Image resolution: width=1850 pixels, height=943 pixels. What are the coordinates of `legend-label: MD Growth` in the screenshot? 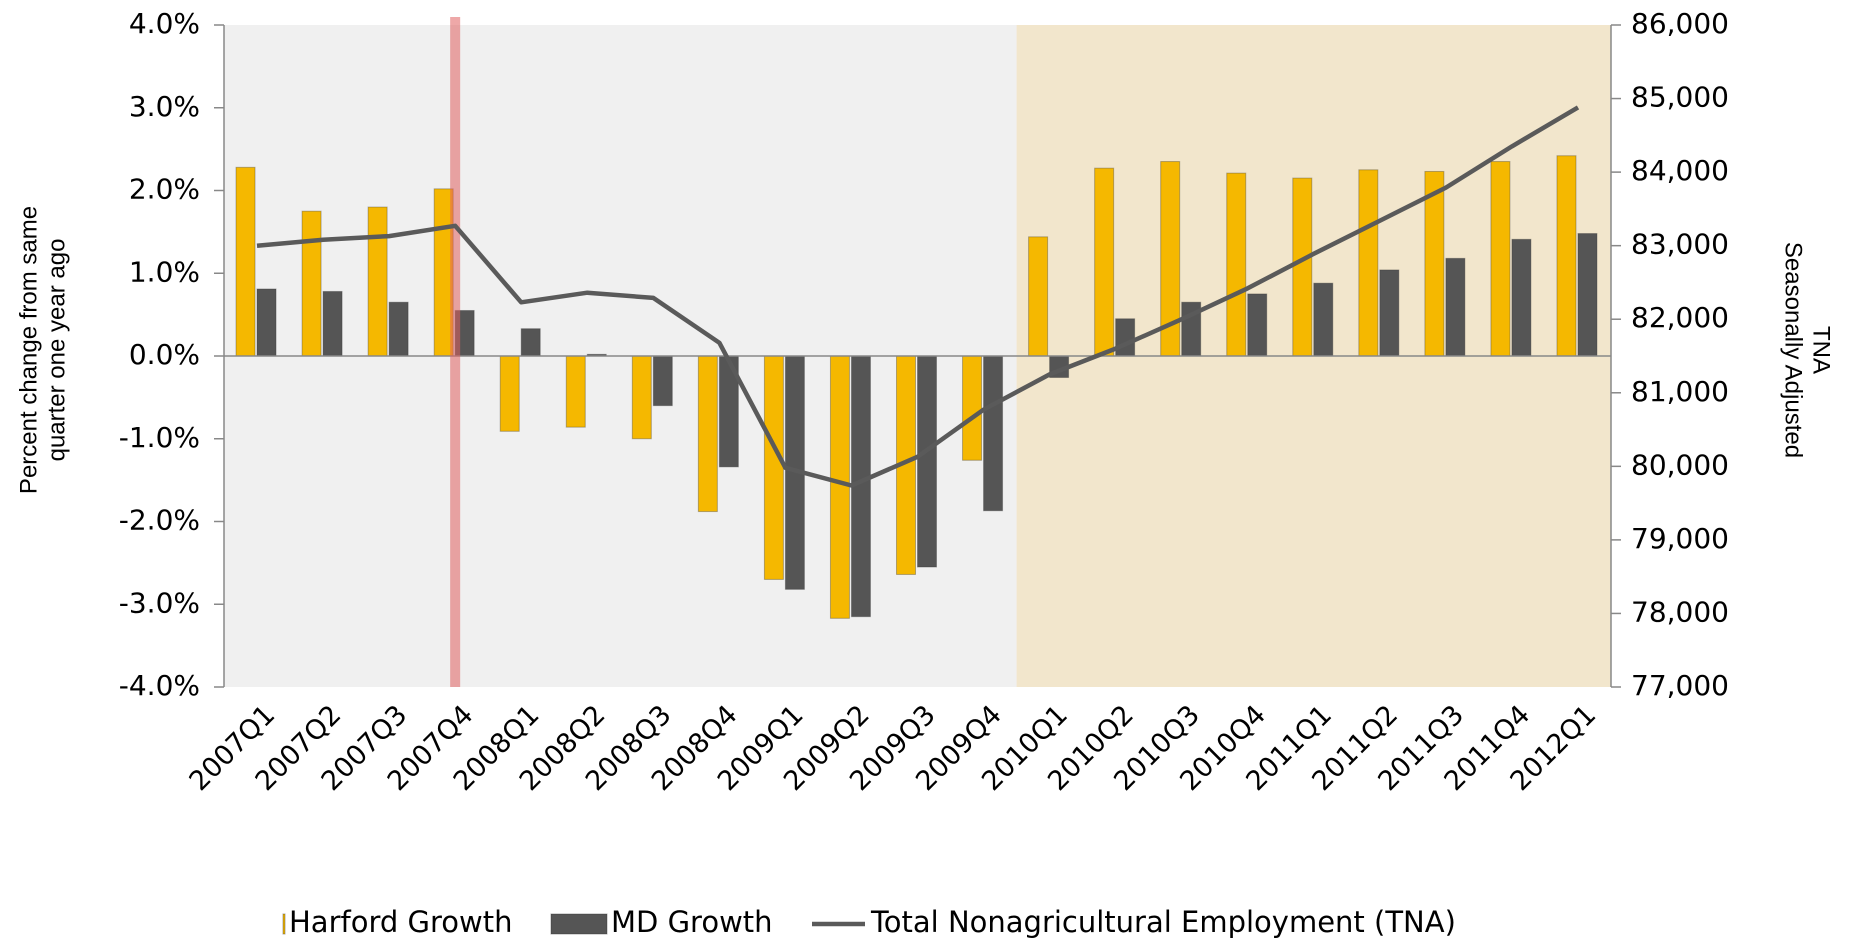 It's located at (692, 922).